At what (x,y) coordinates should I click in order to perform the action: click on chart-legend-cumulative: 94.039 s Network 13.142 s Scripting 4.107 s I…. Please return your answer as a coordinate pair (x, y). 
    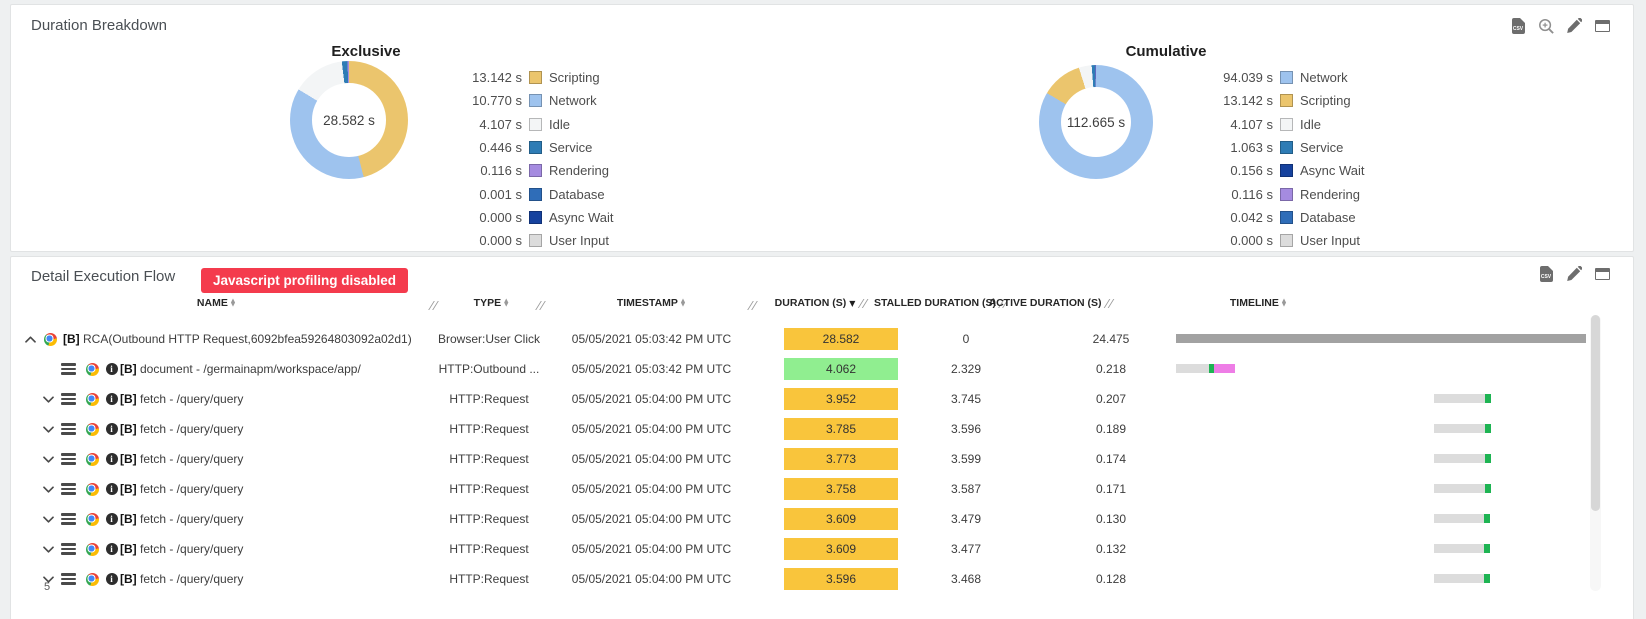
    Looking at the image, I should click on (1279, 159).